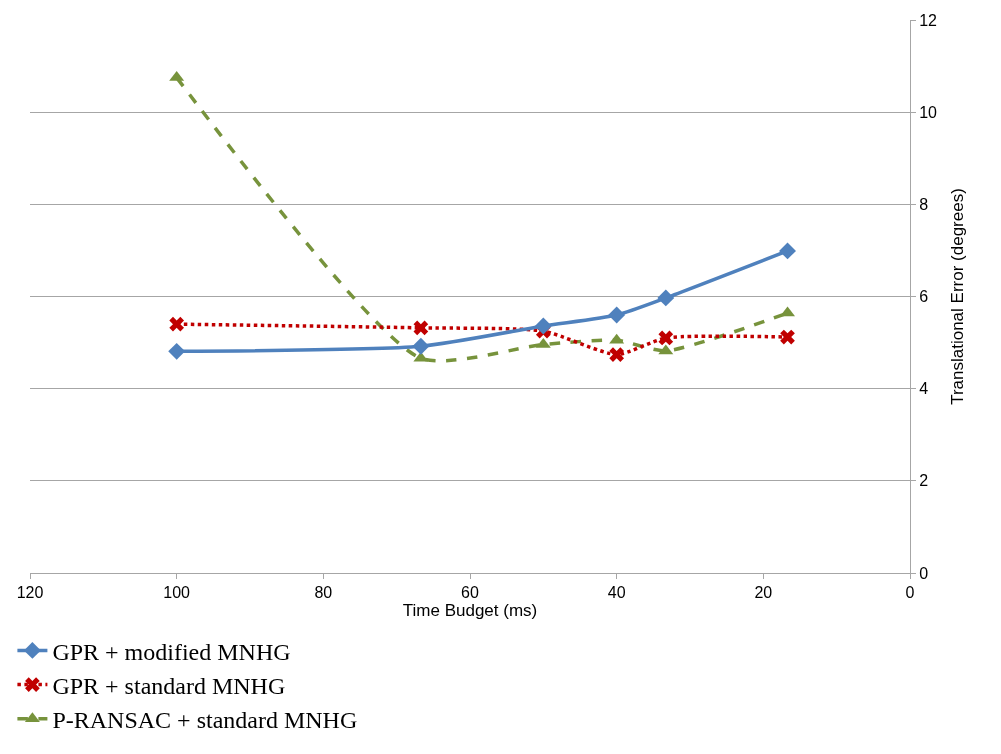 This screenshot has height=754, width=1001. Describe the element at coordinates (924, 297) in the screenshot. I see `y-tick-label: 6` at that location.